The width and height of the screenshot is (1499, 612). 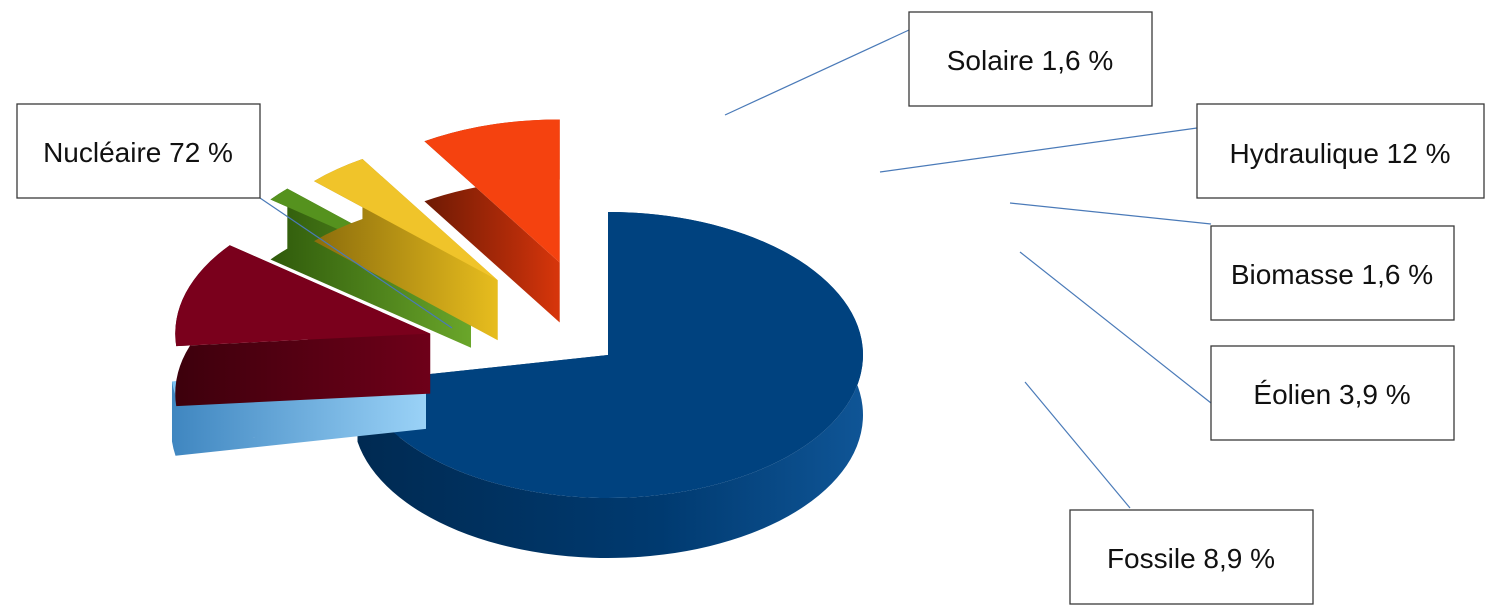 What do you see at coordinates (1038, 150) in the screenshot?
I see `leader-line-hydraulique` at bounding box center [1038, 150].